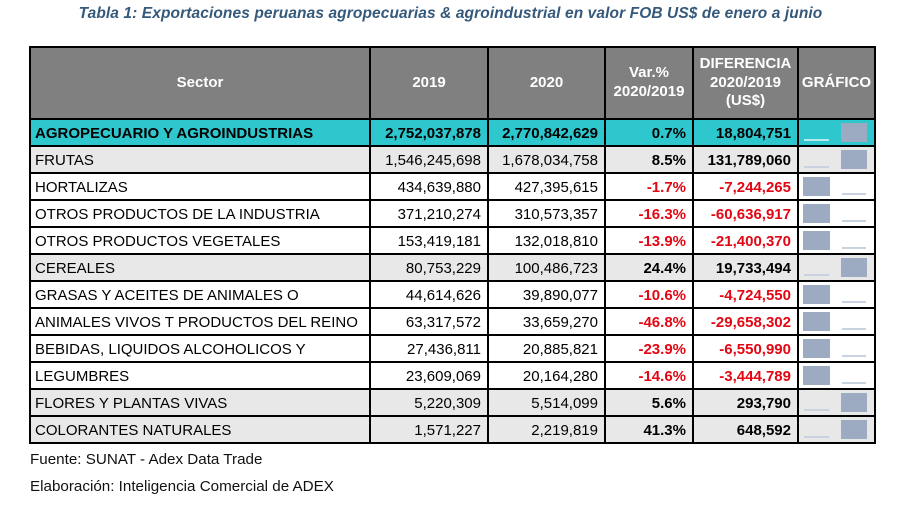  Describe the element at coordinates (649, 429) in the screenshot. I see `var-percent-cell: 41.3%` at that location.